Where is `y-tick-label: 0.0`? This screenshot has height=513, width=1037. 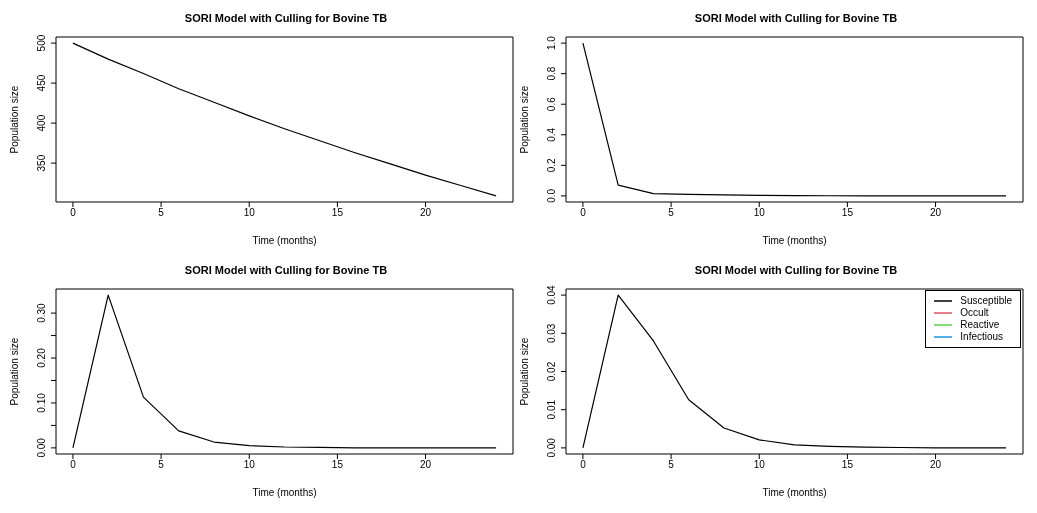 y-tick-label: 0.0 is located at coordinates (551, 195).